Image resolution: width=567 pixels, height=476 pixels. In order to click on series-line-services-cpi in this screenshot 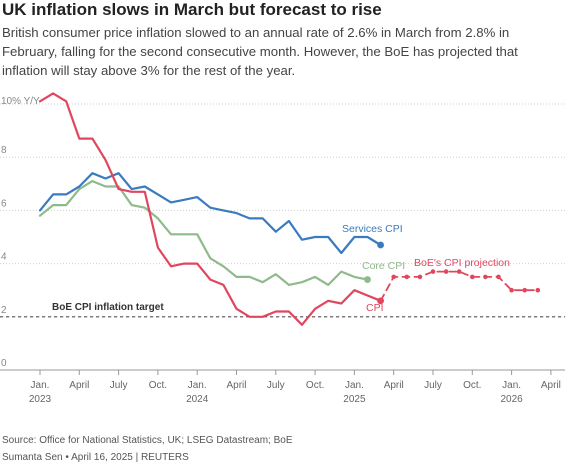, I will do `click(210, 213)`.